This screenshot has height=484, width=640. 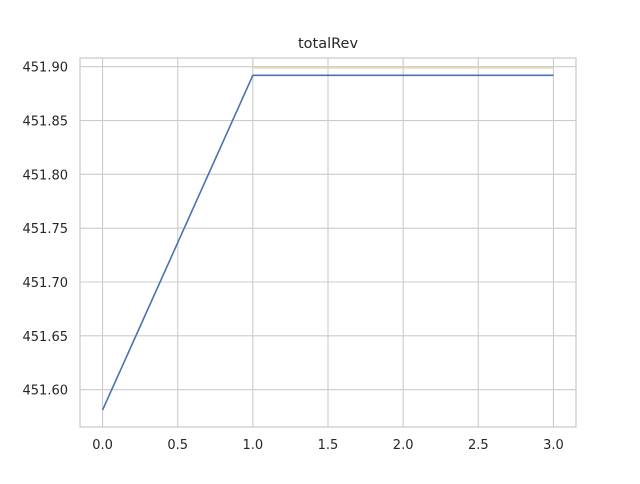 I want to click on y-tick-label-3: 451.75, so click(x=46, y=229).